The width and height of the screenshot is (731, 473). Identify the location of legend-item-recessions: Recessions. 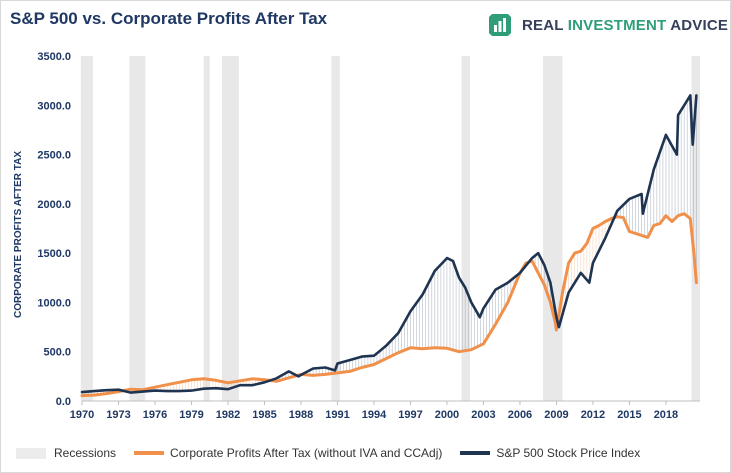
(66, 453).